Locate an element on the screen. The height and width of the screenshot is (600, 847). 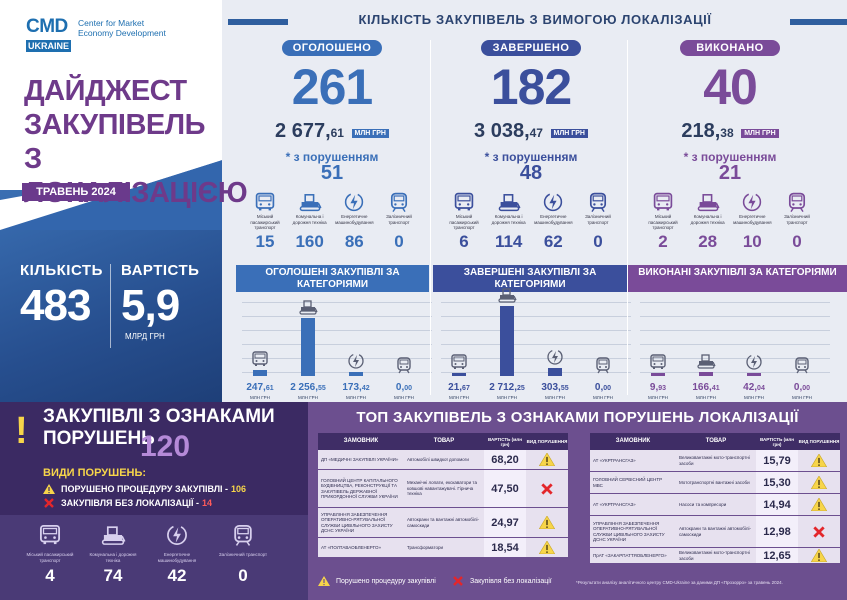
bar is located at coordinates (754, 374).